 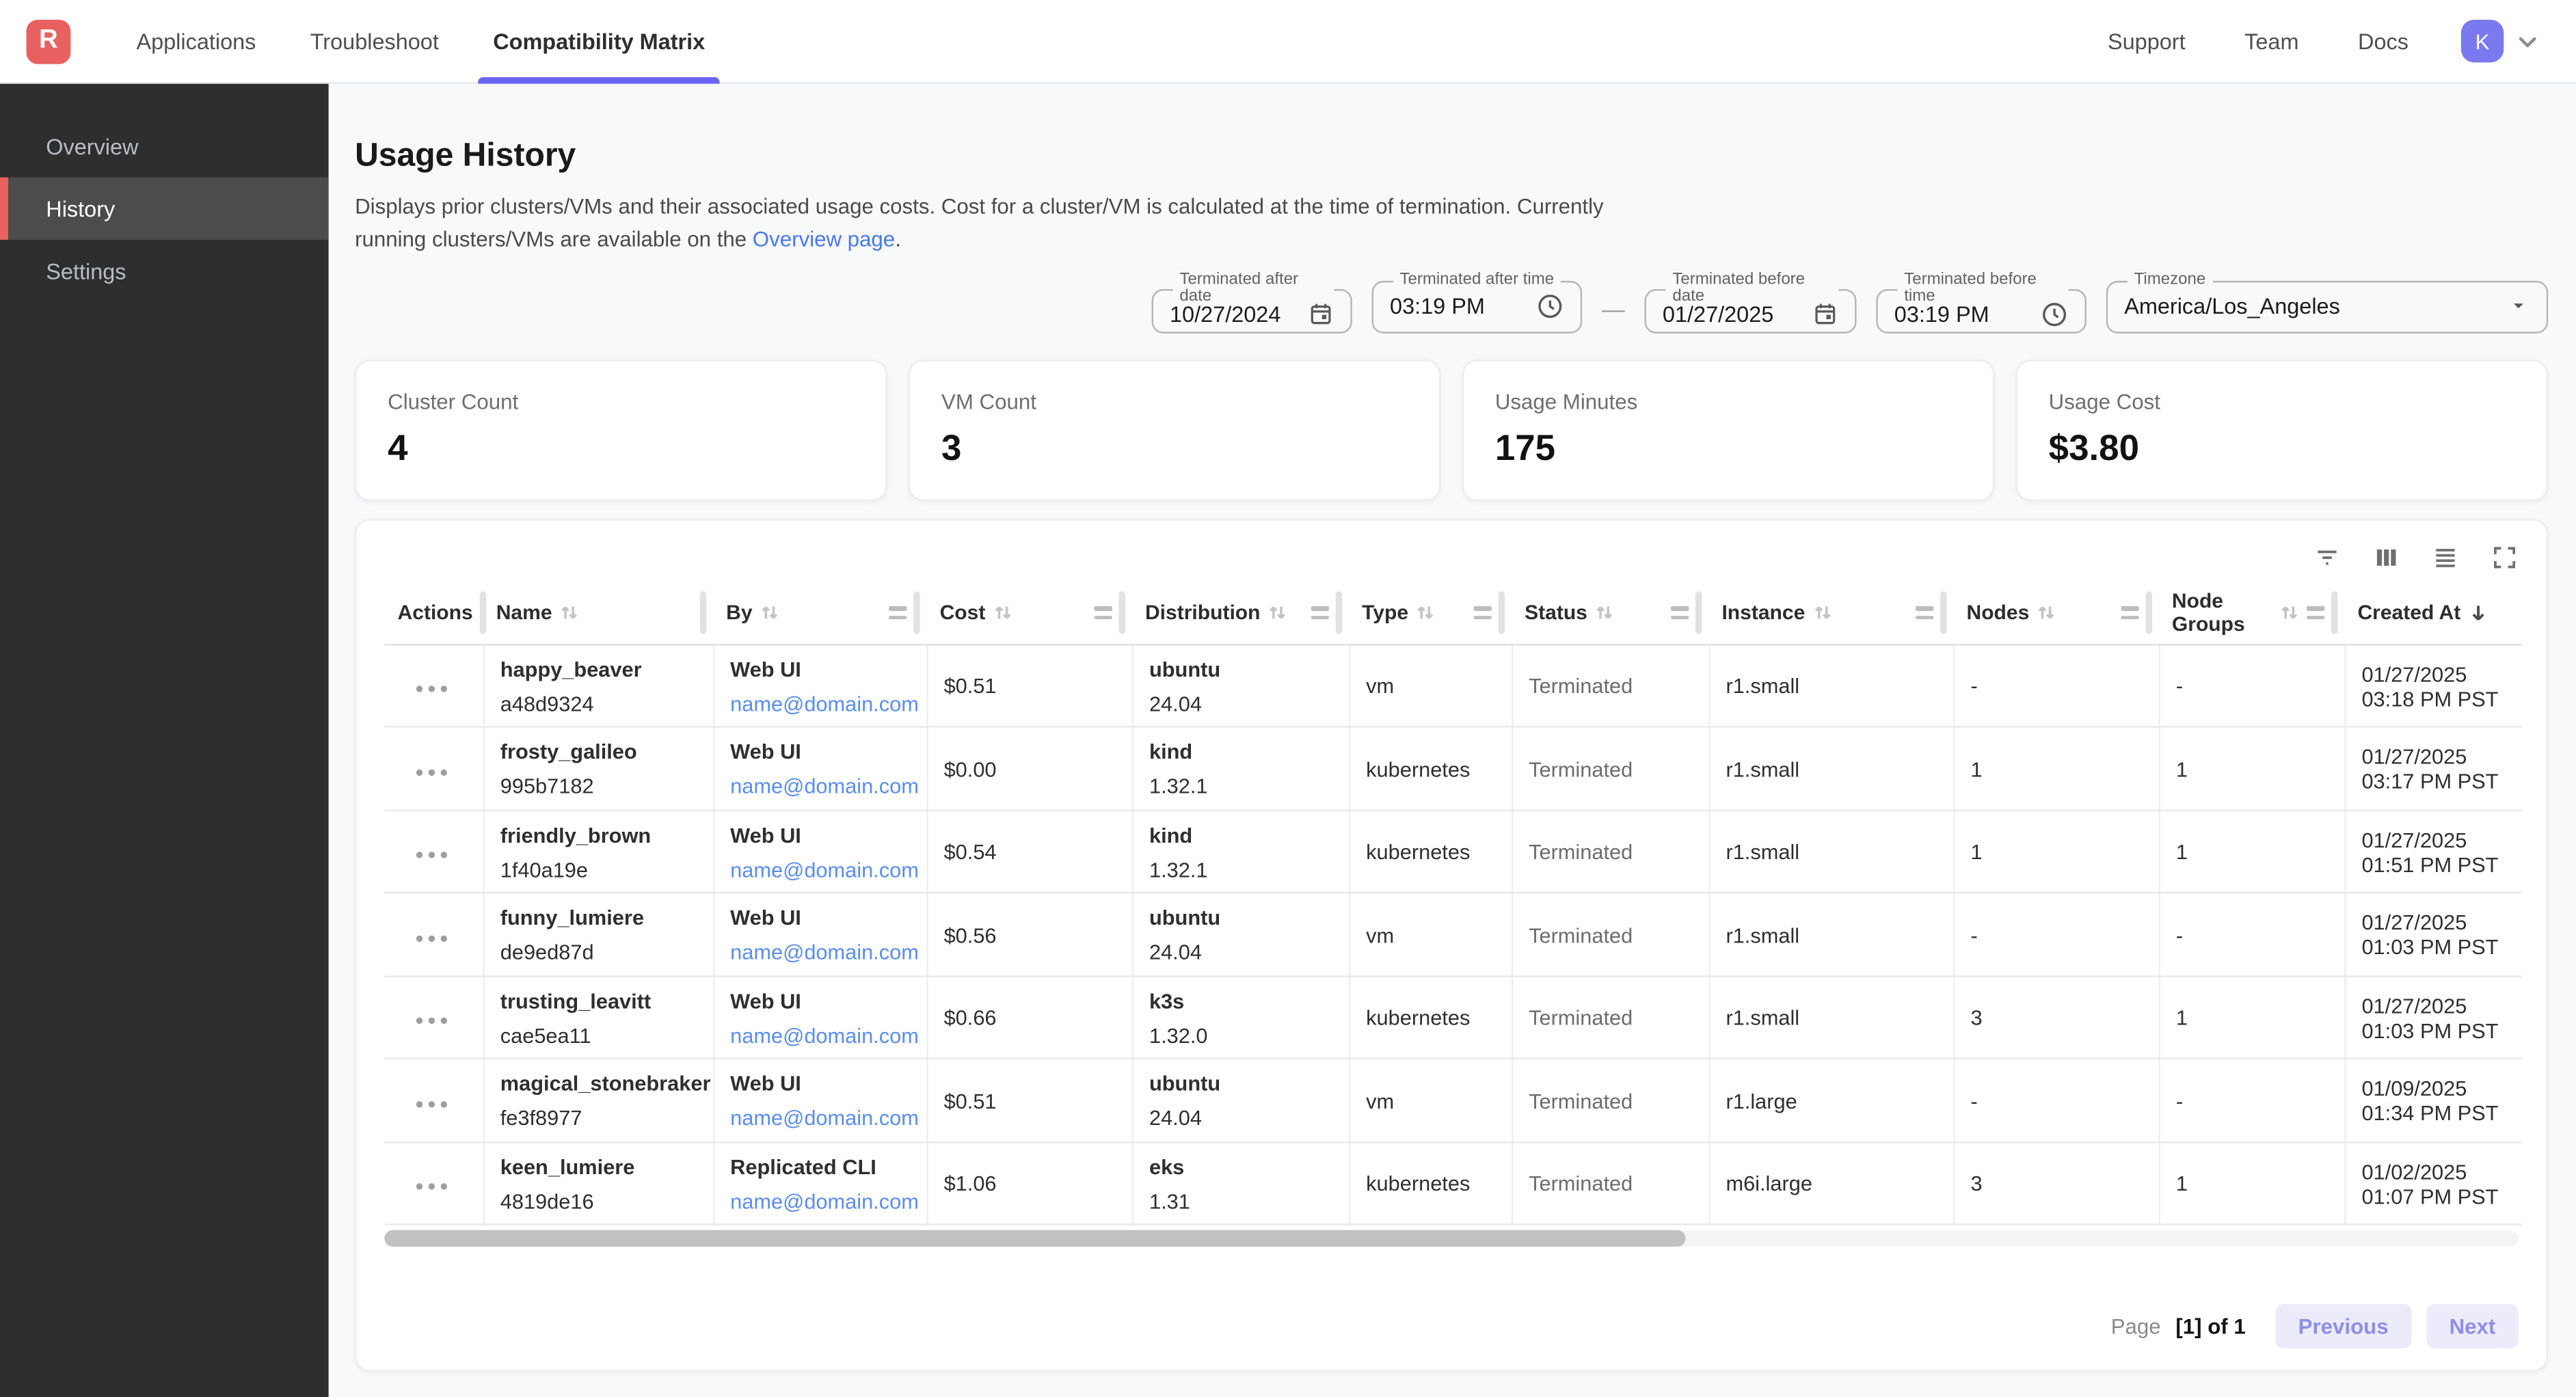 What do you see at coordinates (1981, 303) in the screenshot?
I see `terminated-before-time-field: Terminated before time 03:19 PM` at bounding box center [1981, 303].